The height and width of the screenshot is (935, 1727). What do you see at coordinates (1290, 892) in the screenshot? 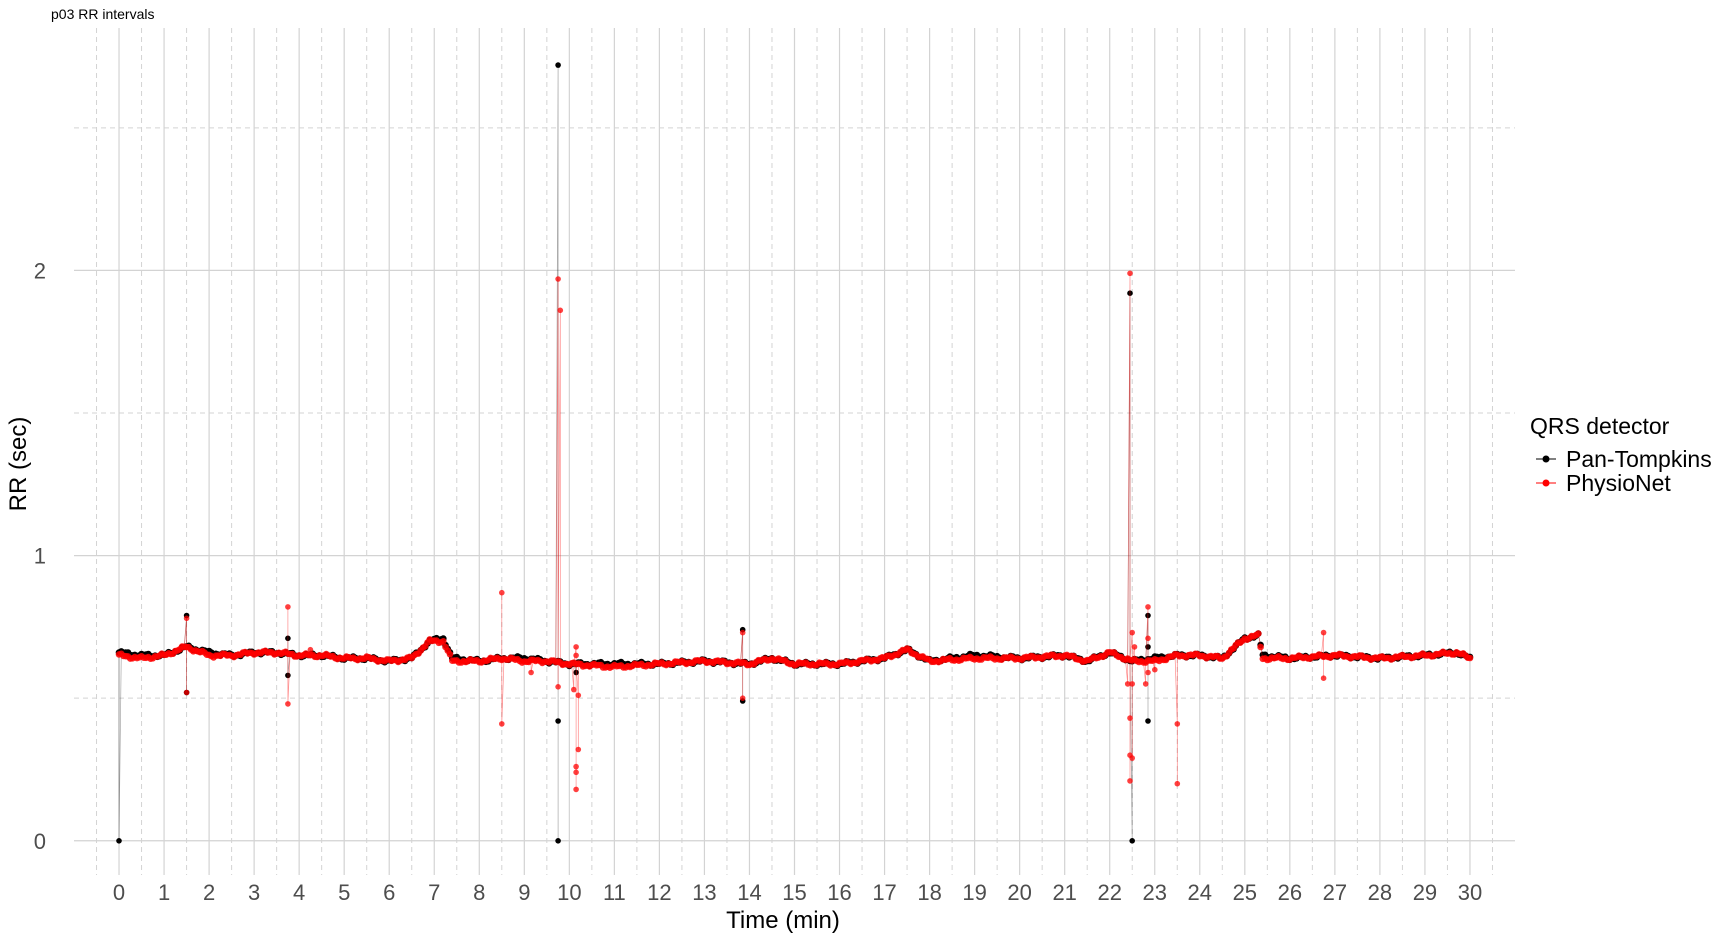
I see `x-tick-label: 26` at bounding box center [1290, 892].